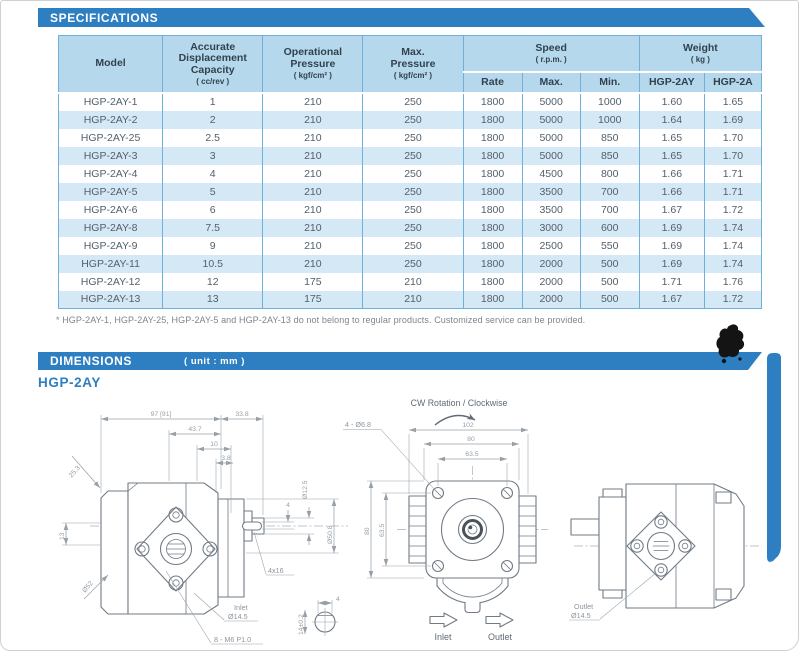 This screenshot has height=651, width=799. I want to click on value-cell: 1.67, so click(671, 299).